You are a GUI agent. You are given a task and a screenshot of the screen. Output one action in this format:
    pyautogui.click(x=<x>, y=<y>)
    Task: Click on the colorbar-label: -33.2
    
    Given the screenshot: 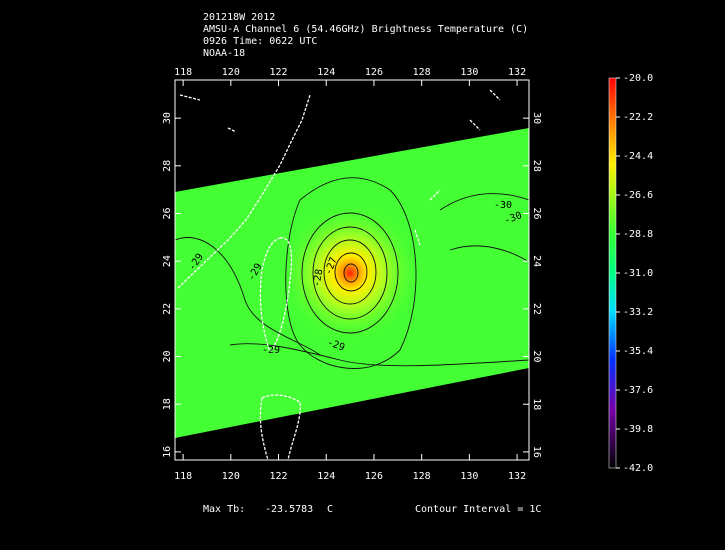 What is the action you would take?
    pyautogui.click(x=638, y=312)
    